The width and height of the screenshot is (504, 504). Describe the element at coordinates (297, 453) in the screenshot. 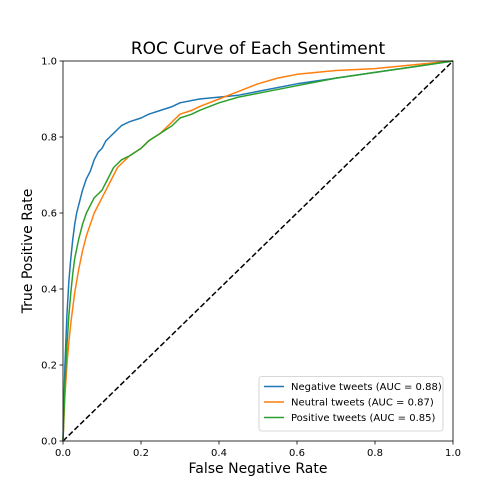

I see `x-tick-label: 0.6` at that location.